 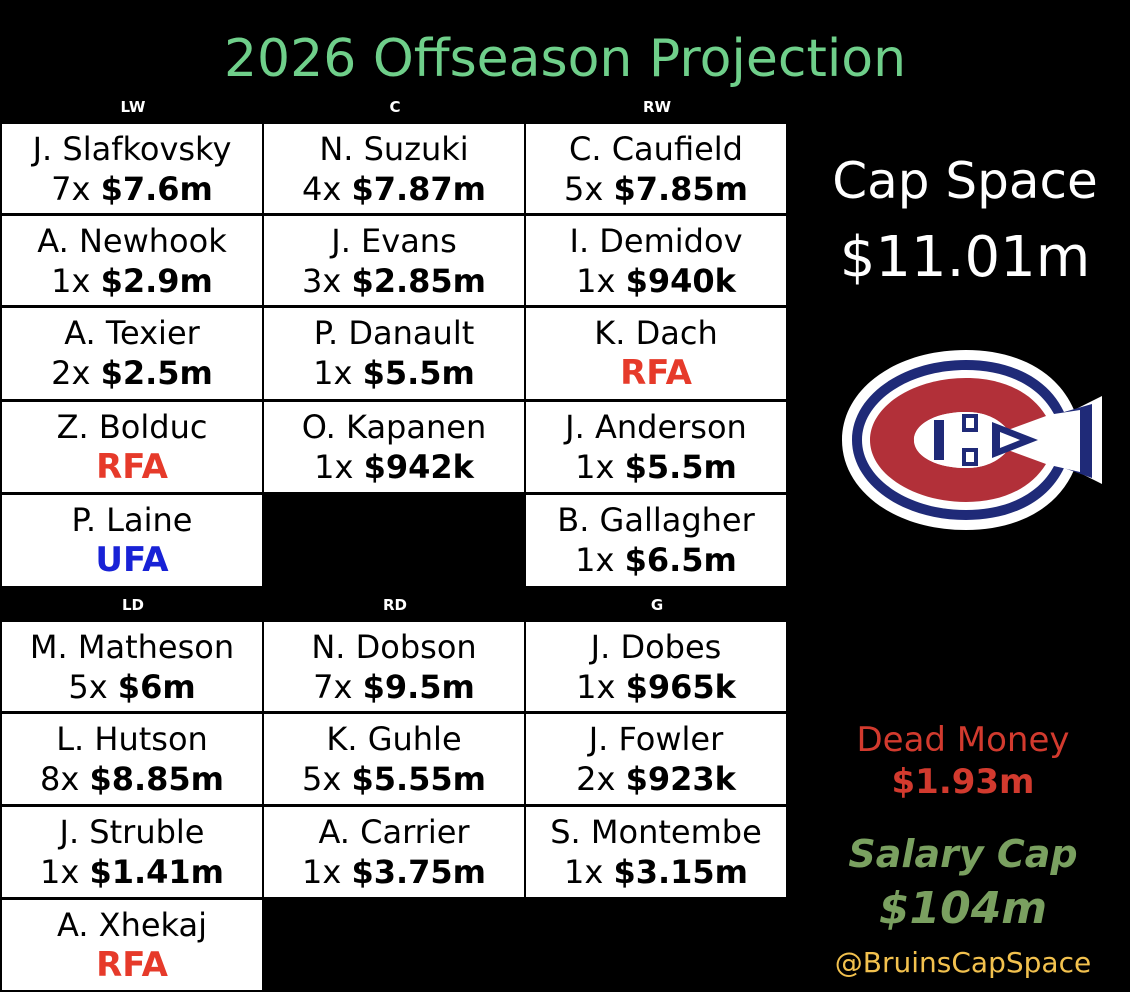 What do you see at coordinates (394, 241) in the screenshot?
I see `player-name: J. Evans` at bounding box center [394, 241].